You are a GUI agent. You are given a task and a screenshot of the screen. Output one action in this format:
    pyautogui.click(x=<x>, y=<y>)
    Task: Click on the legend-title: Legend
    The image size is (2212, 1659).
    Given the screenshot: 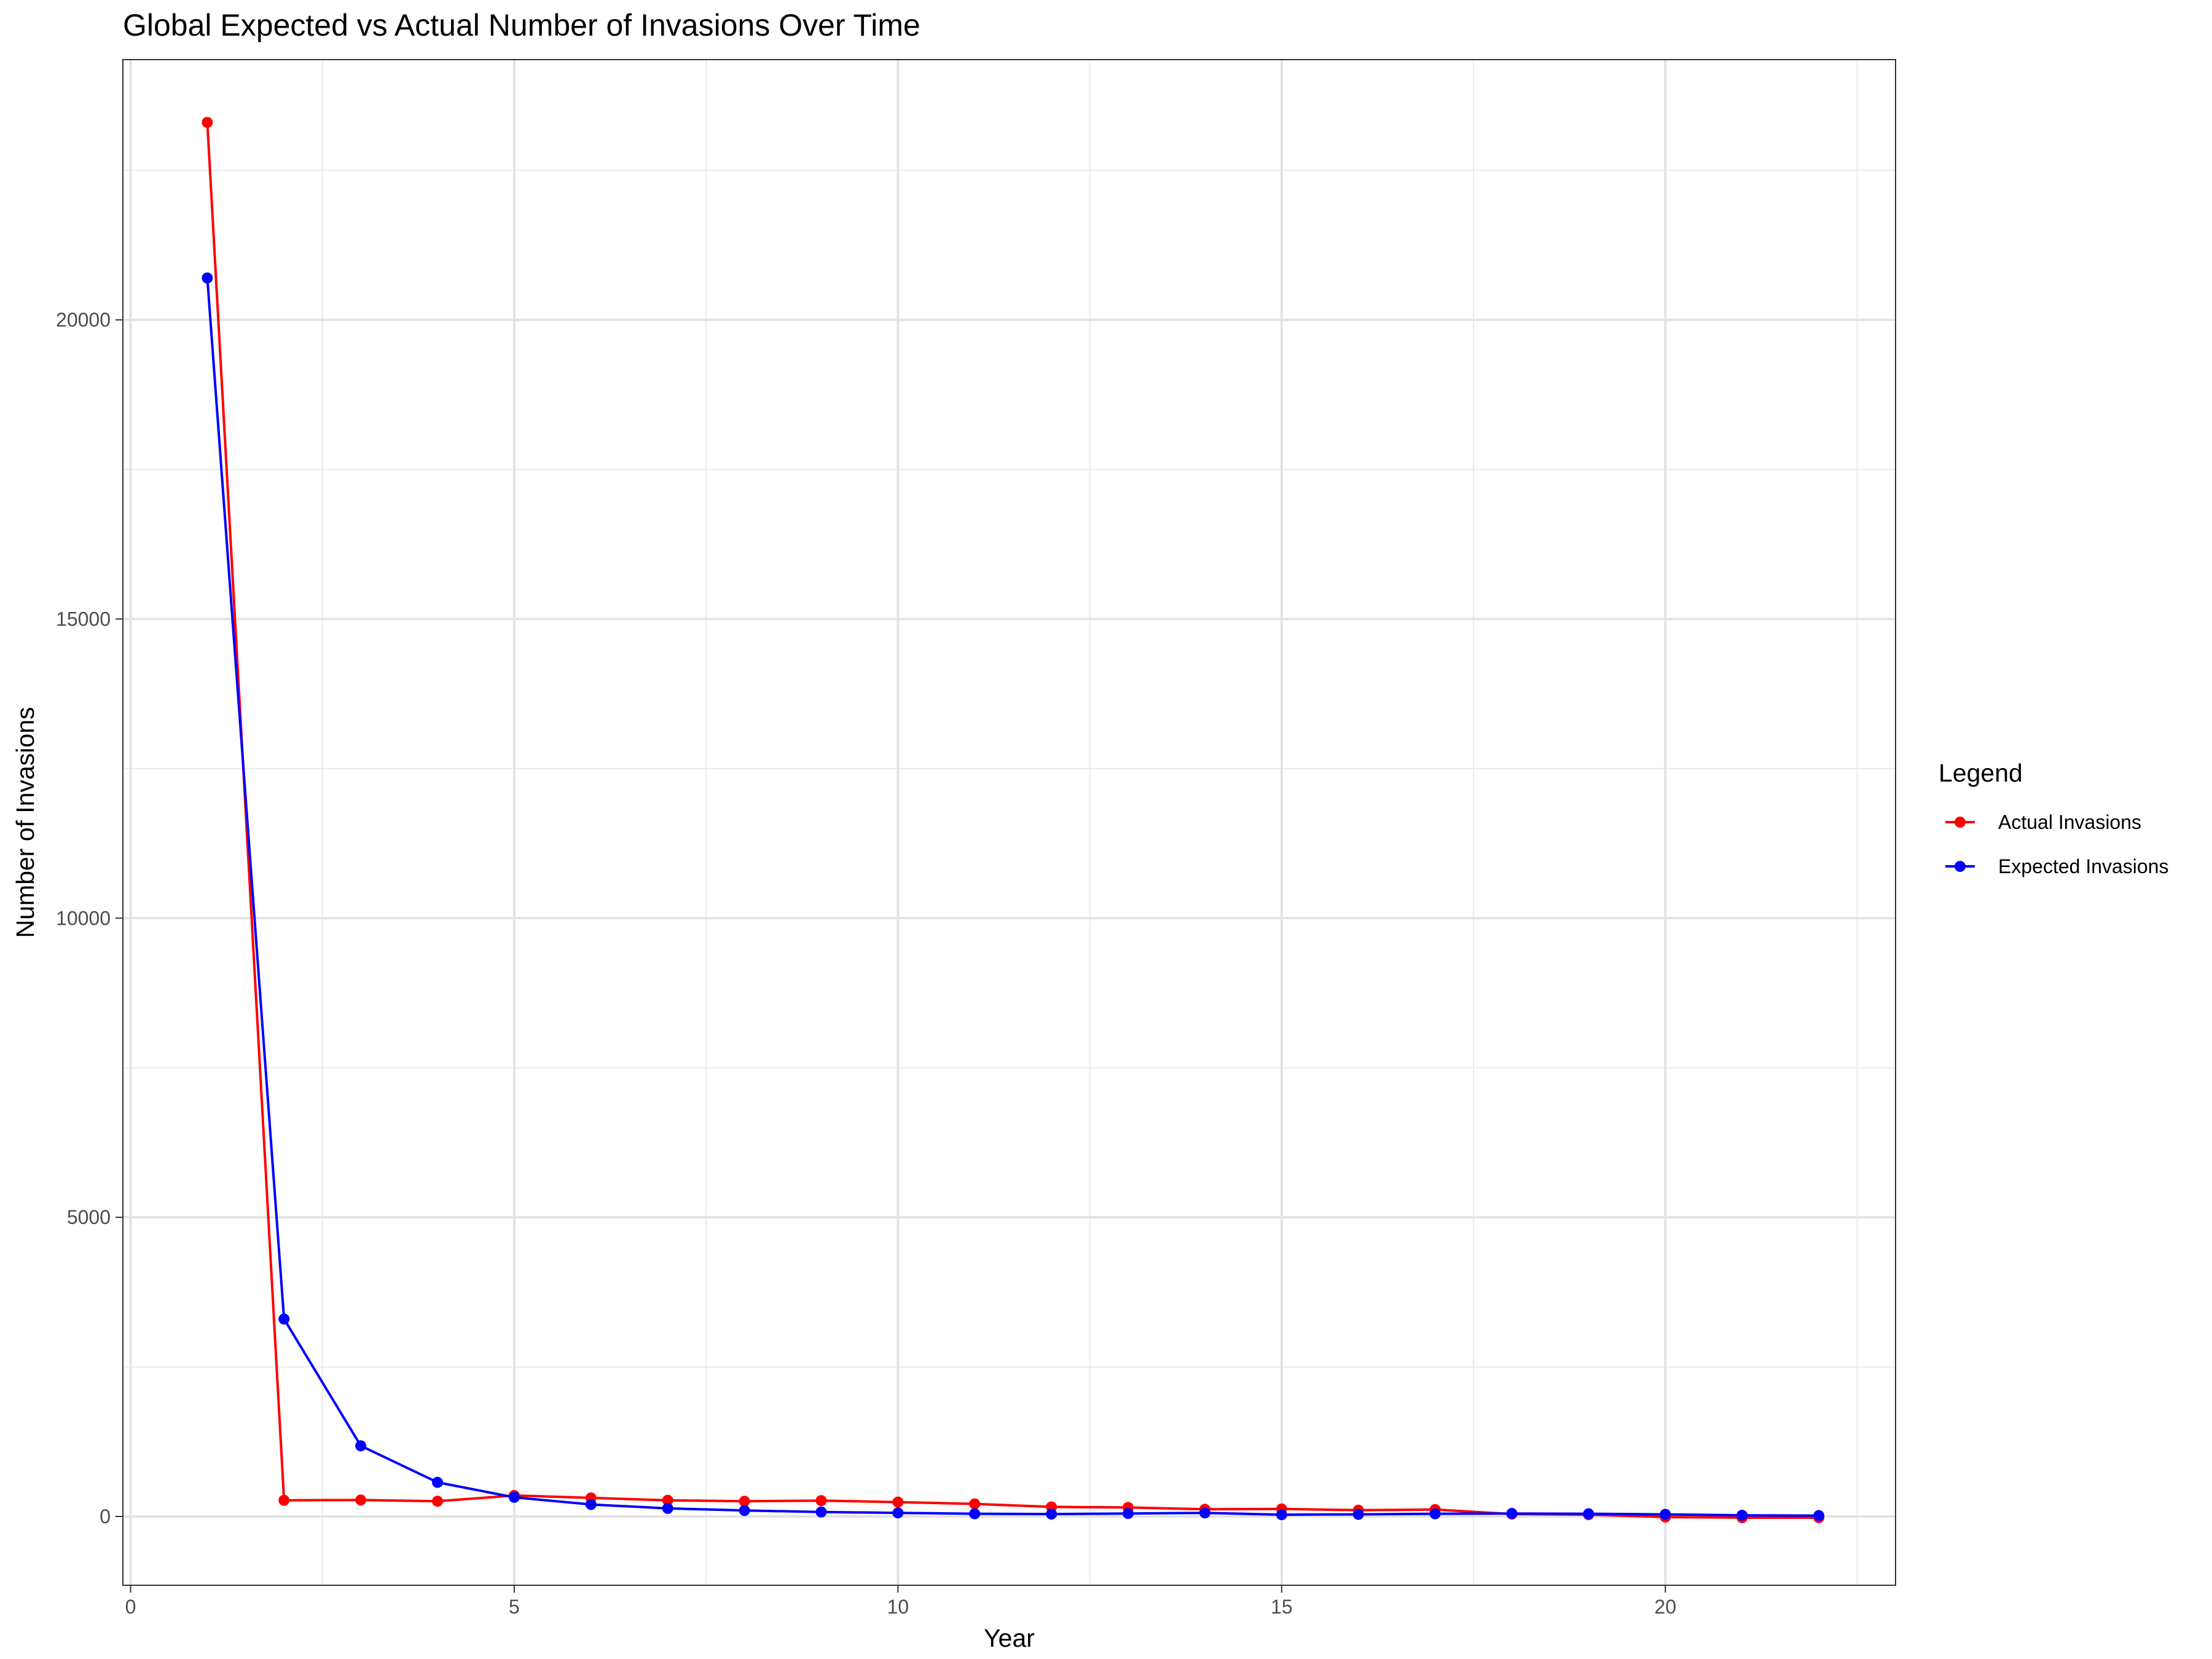 What is the action you would take?
    pyautogui.click(x=1981, y=773)
    